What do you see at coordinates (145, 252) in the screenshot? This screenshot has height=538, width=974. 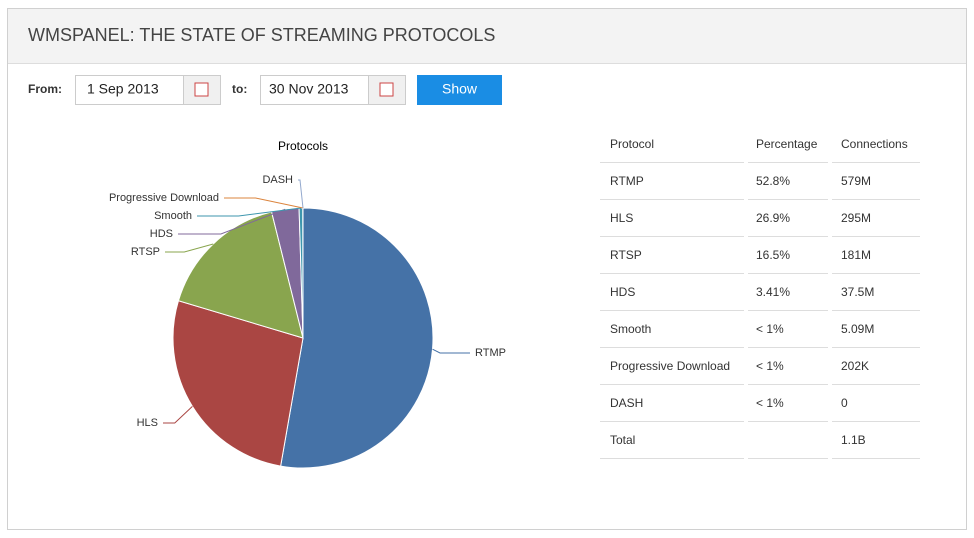 I see `slice-label: RTSP` at bounding box center [145, 252].